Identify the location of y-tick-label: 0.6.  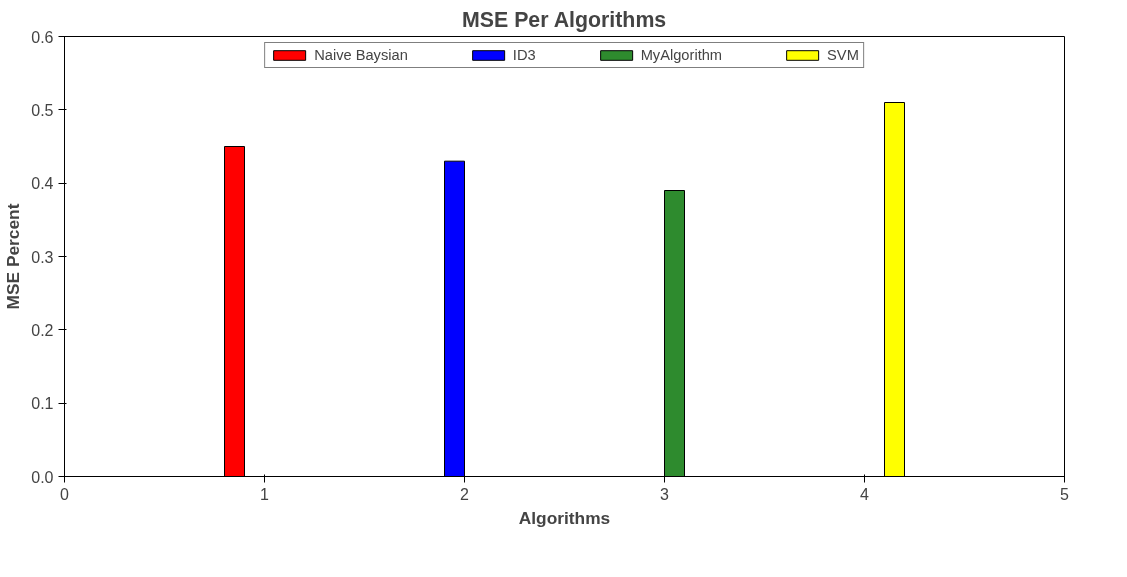
(42, 37).